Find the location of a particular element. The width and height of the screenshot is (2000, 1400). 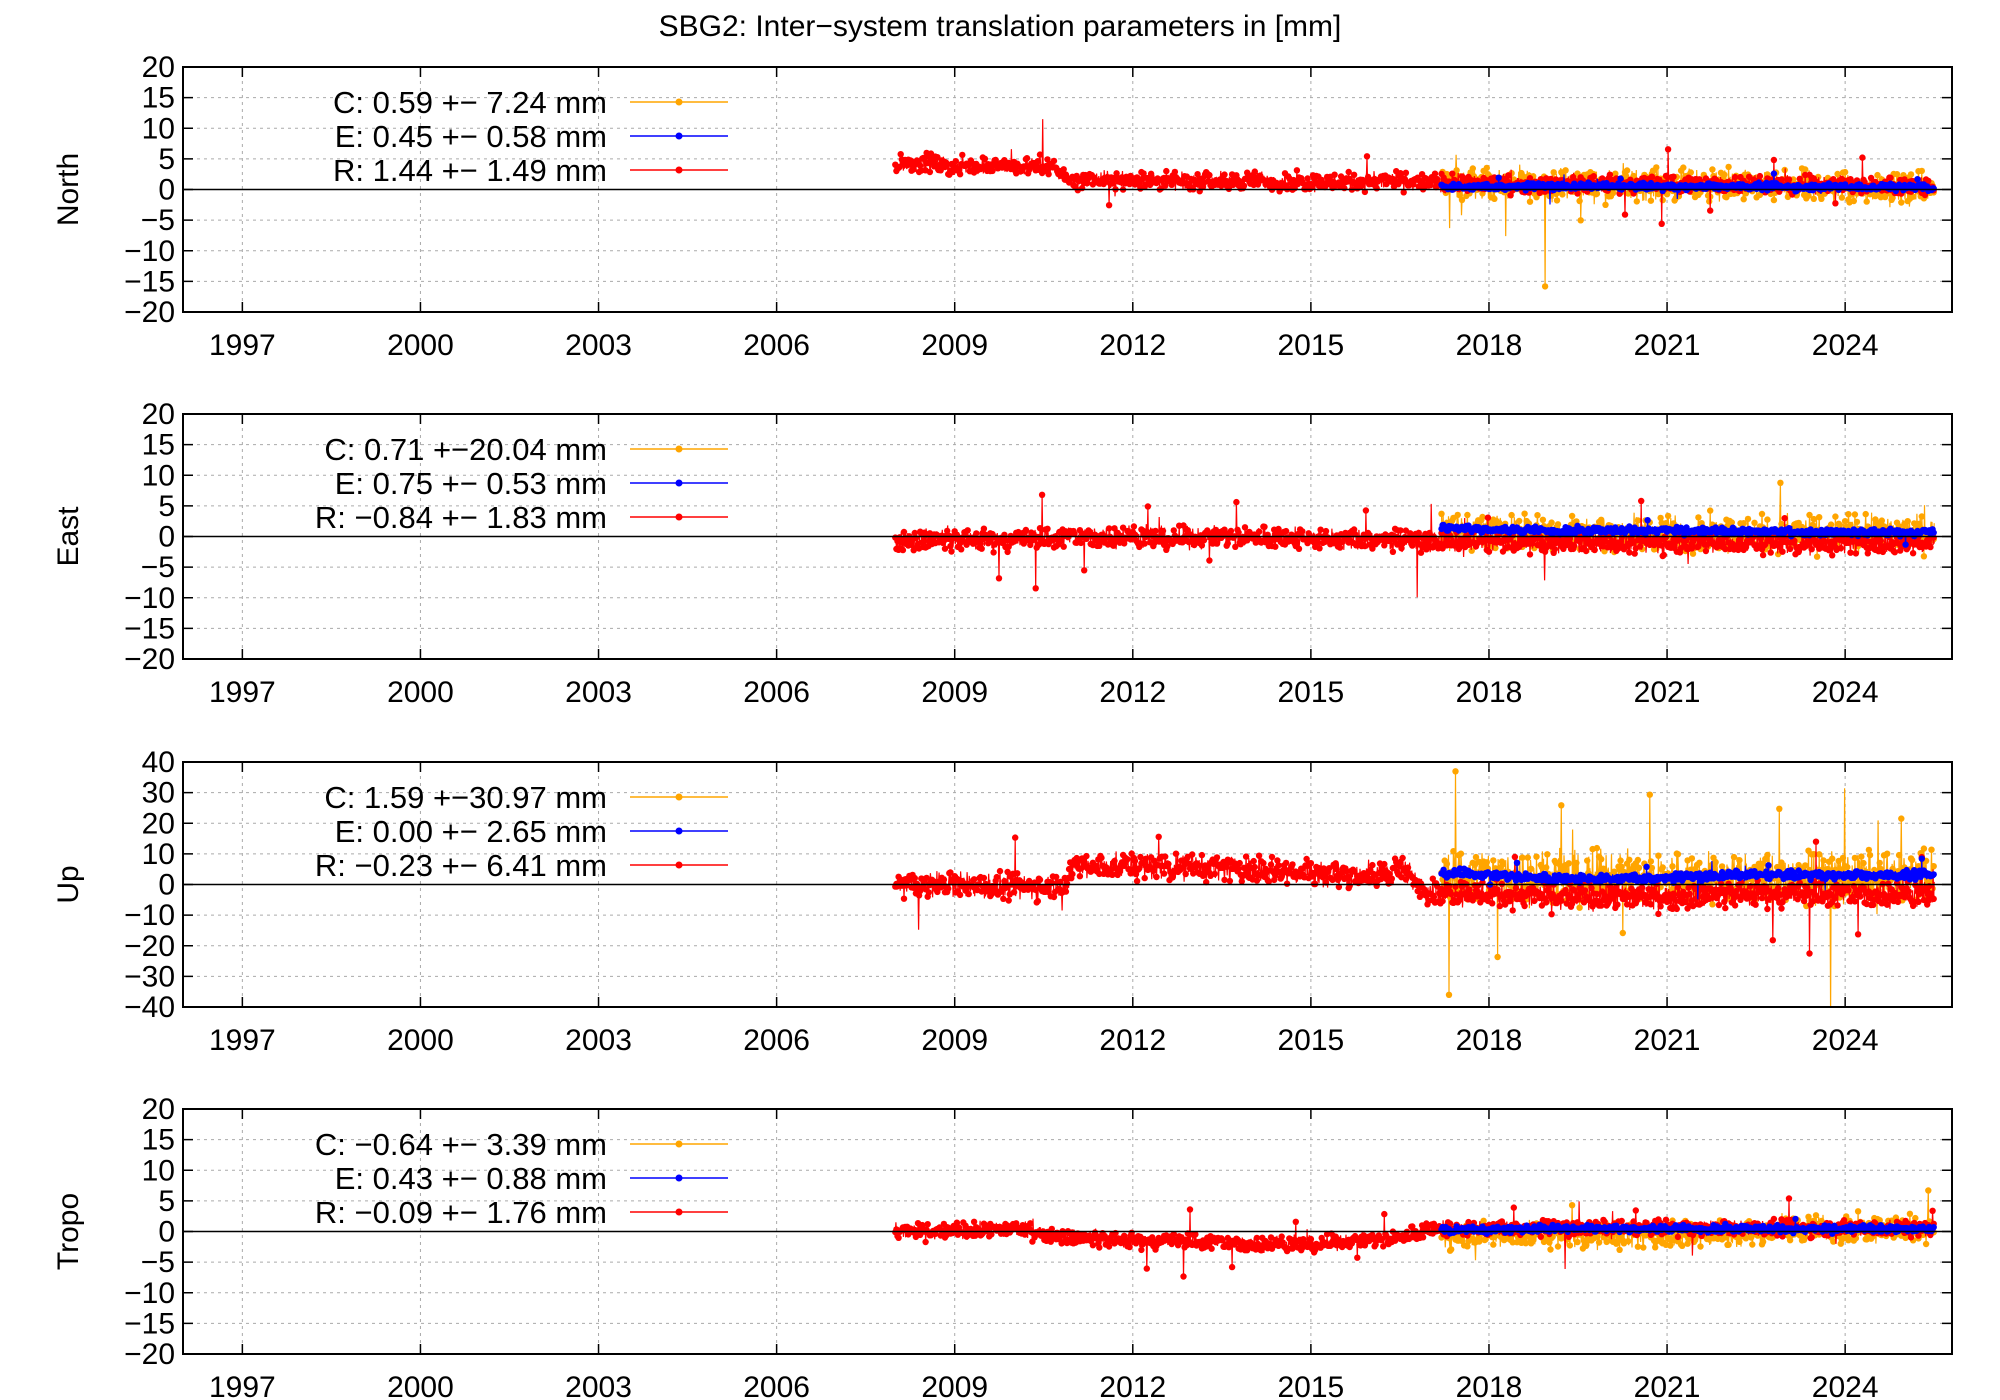

legend-marker-C is located at coordinates (679, 102).